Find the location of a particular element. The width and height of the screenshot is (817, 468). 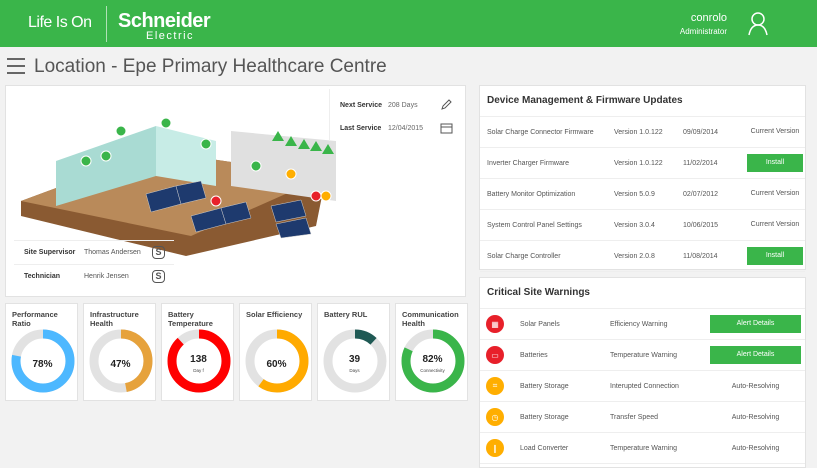

gauge-value: 47% is located at coordinates (120, 364).